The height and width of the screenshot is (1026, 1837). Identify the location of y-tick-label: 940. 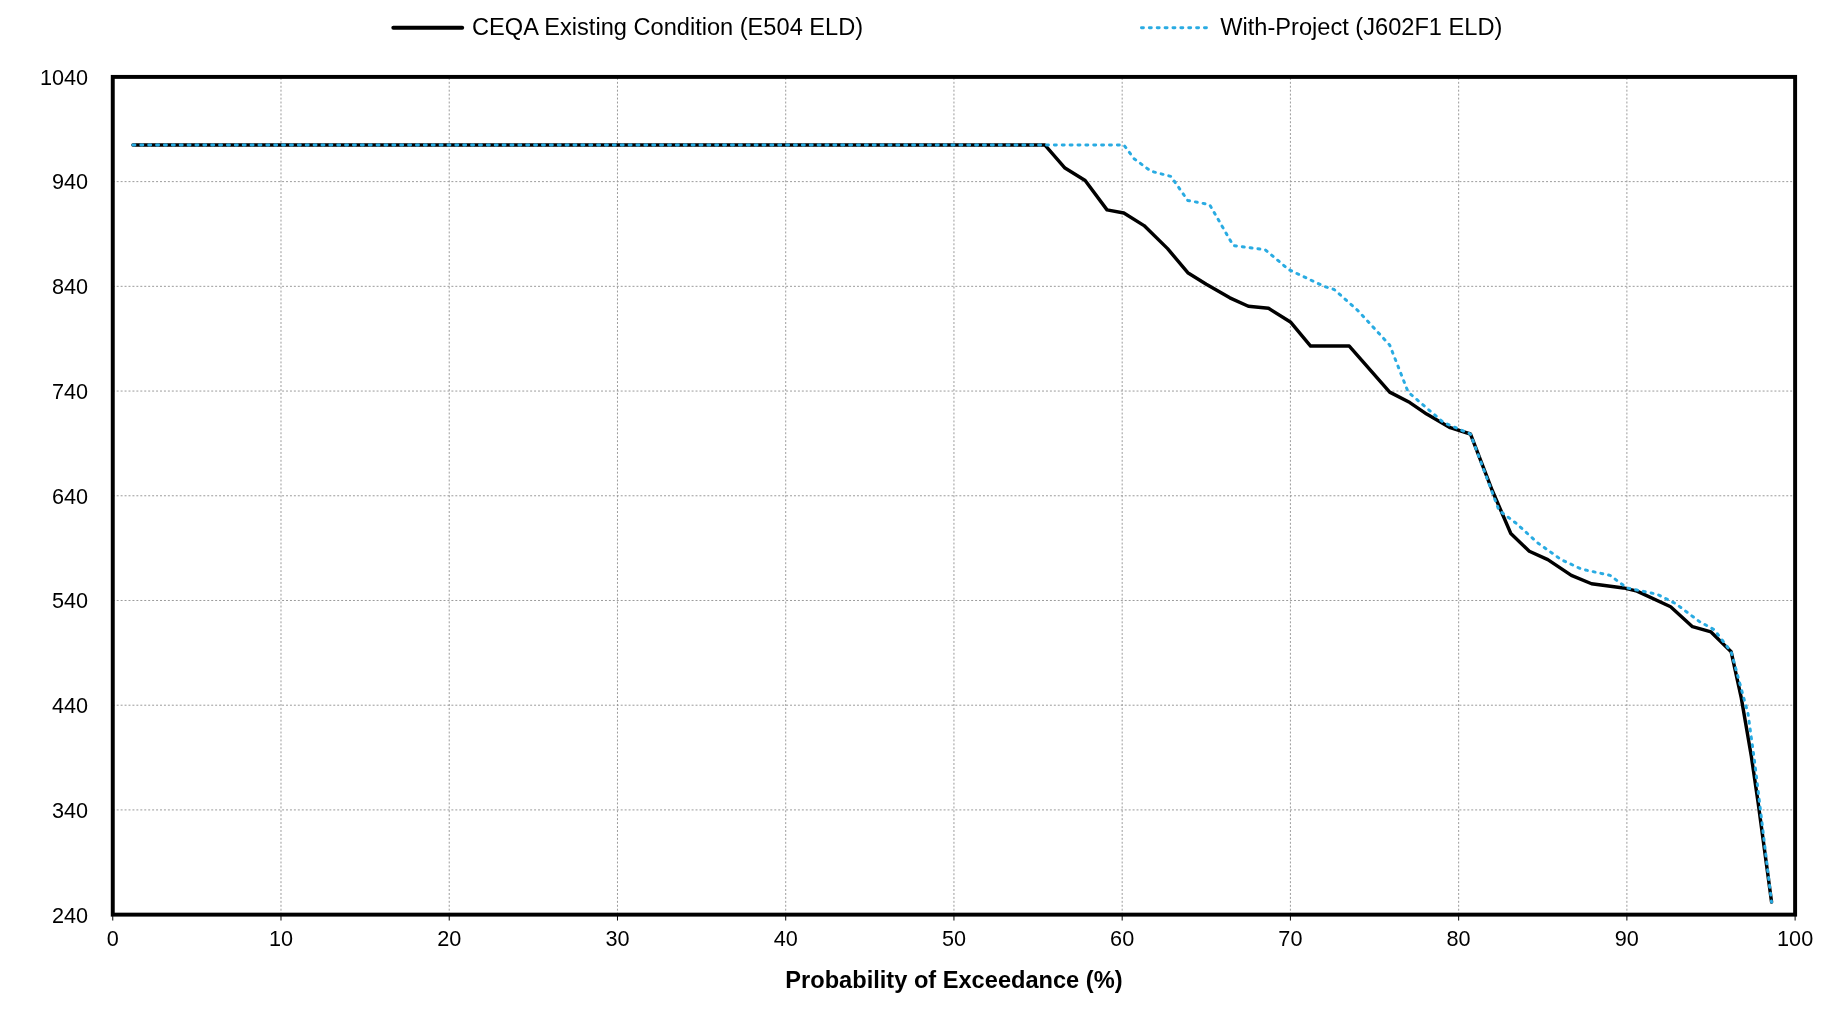
(70, 182).